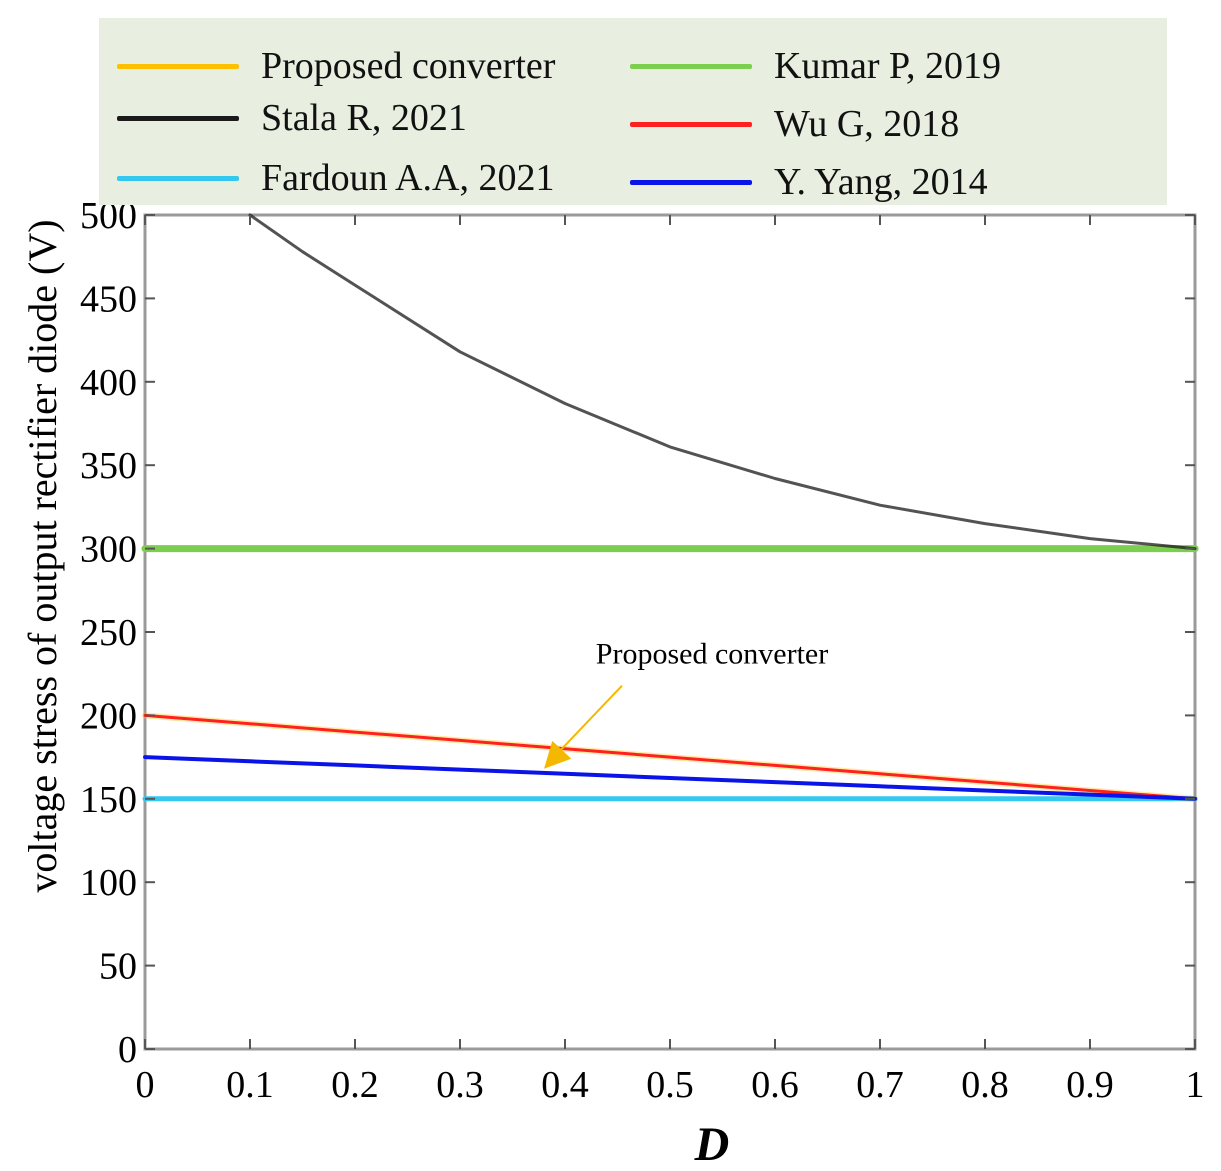  What do you see at coordinates (881, 182) in the screenshot?
I see `legend-label: Y. Yang, 2014` at bounding box center [881, 182].